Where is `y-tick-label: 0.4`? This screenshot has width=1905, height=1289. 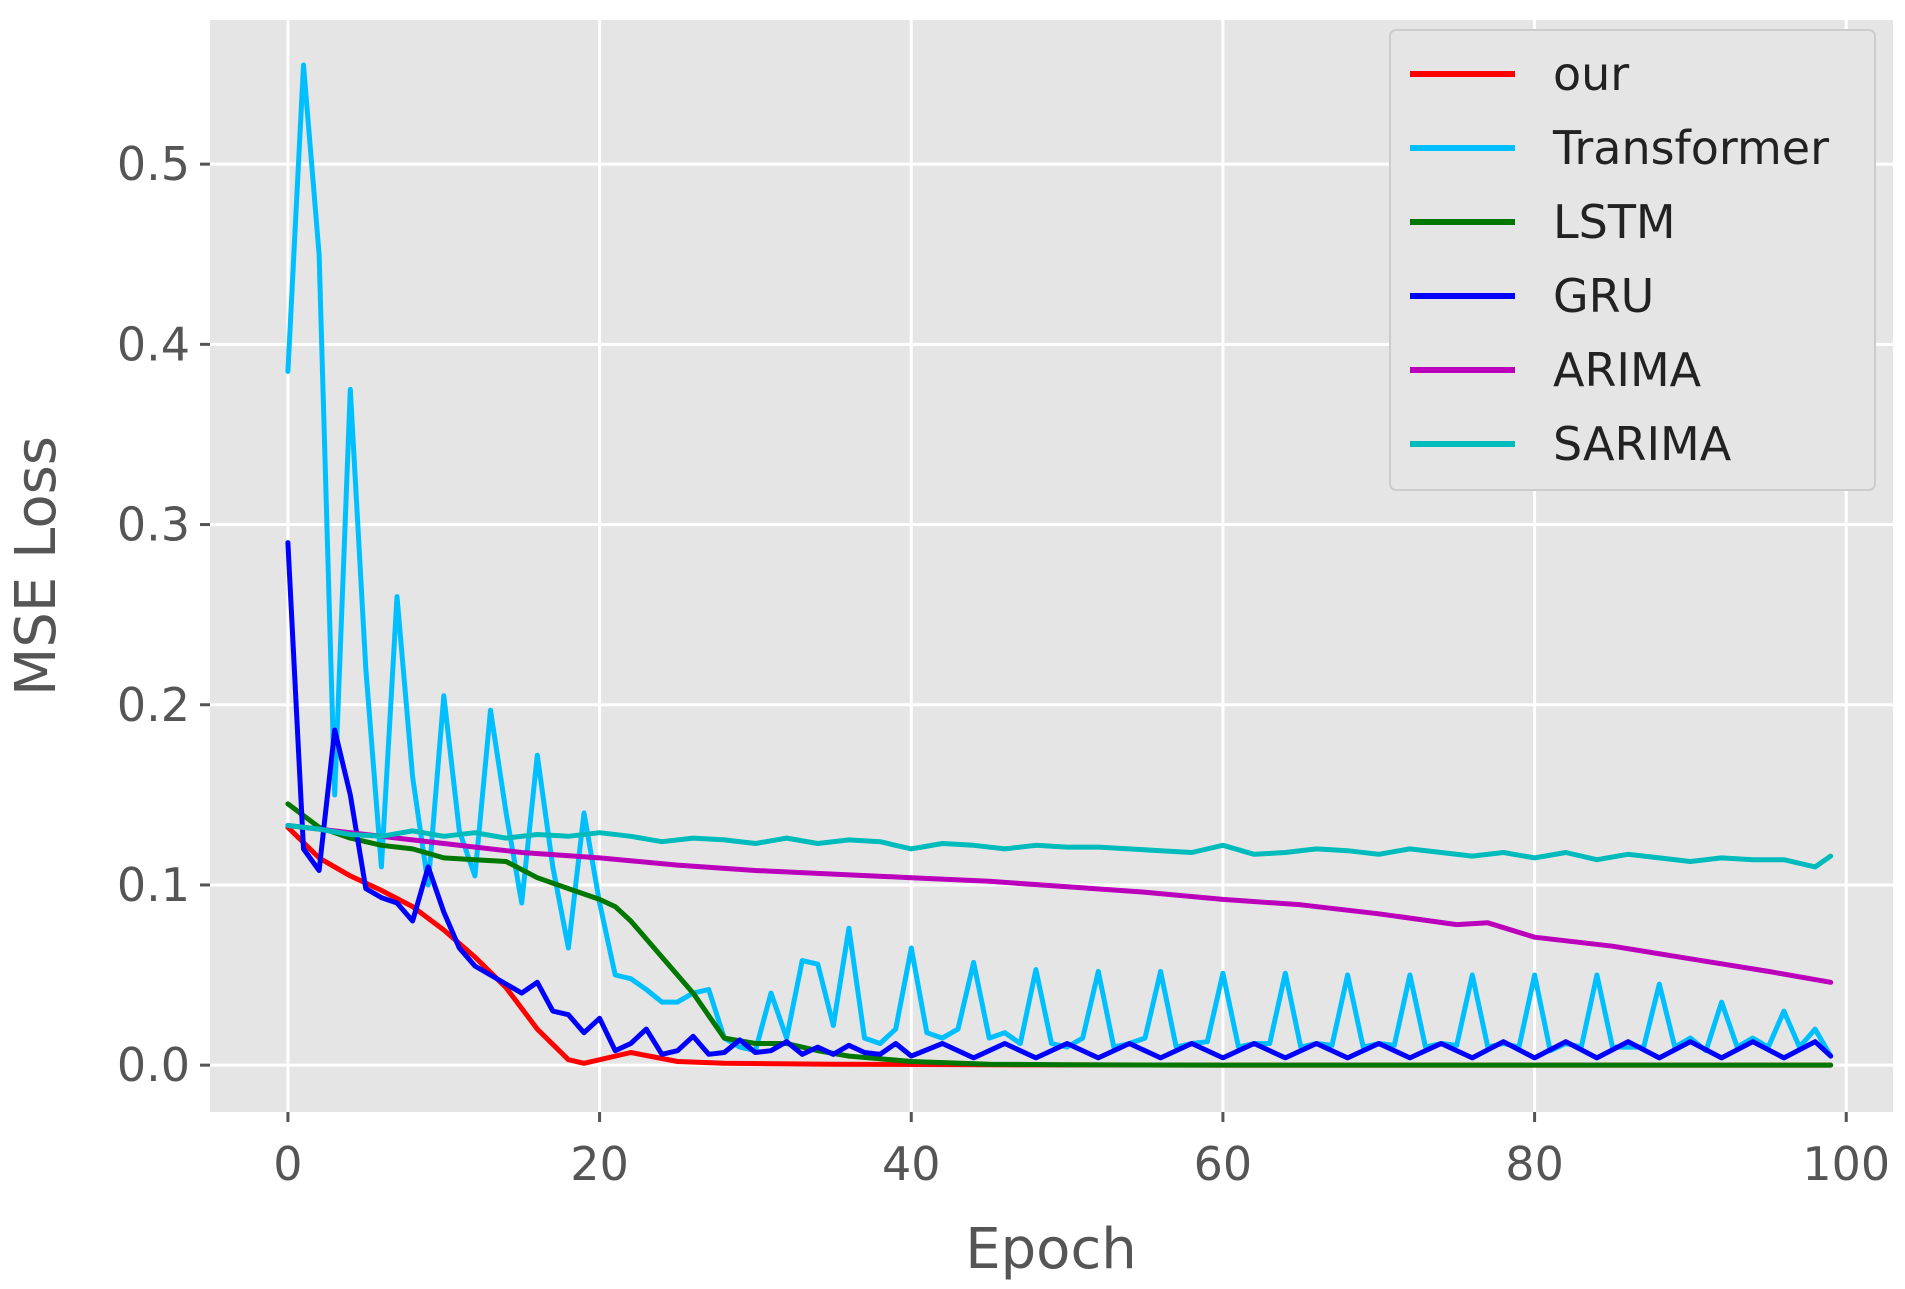 y-tick-label: 0.4 is located at coordinates (153, 344).